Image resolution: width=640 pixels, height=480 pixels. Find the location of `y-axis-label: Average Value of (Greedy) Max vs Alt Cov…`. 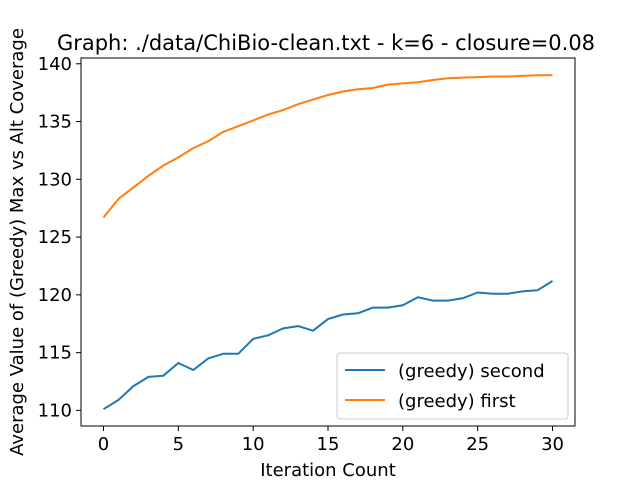

y-axis-label: Average Value of (Greedy) Max vs Alt Cov… is located at coordinates (17, 242).